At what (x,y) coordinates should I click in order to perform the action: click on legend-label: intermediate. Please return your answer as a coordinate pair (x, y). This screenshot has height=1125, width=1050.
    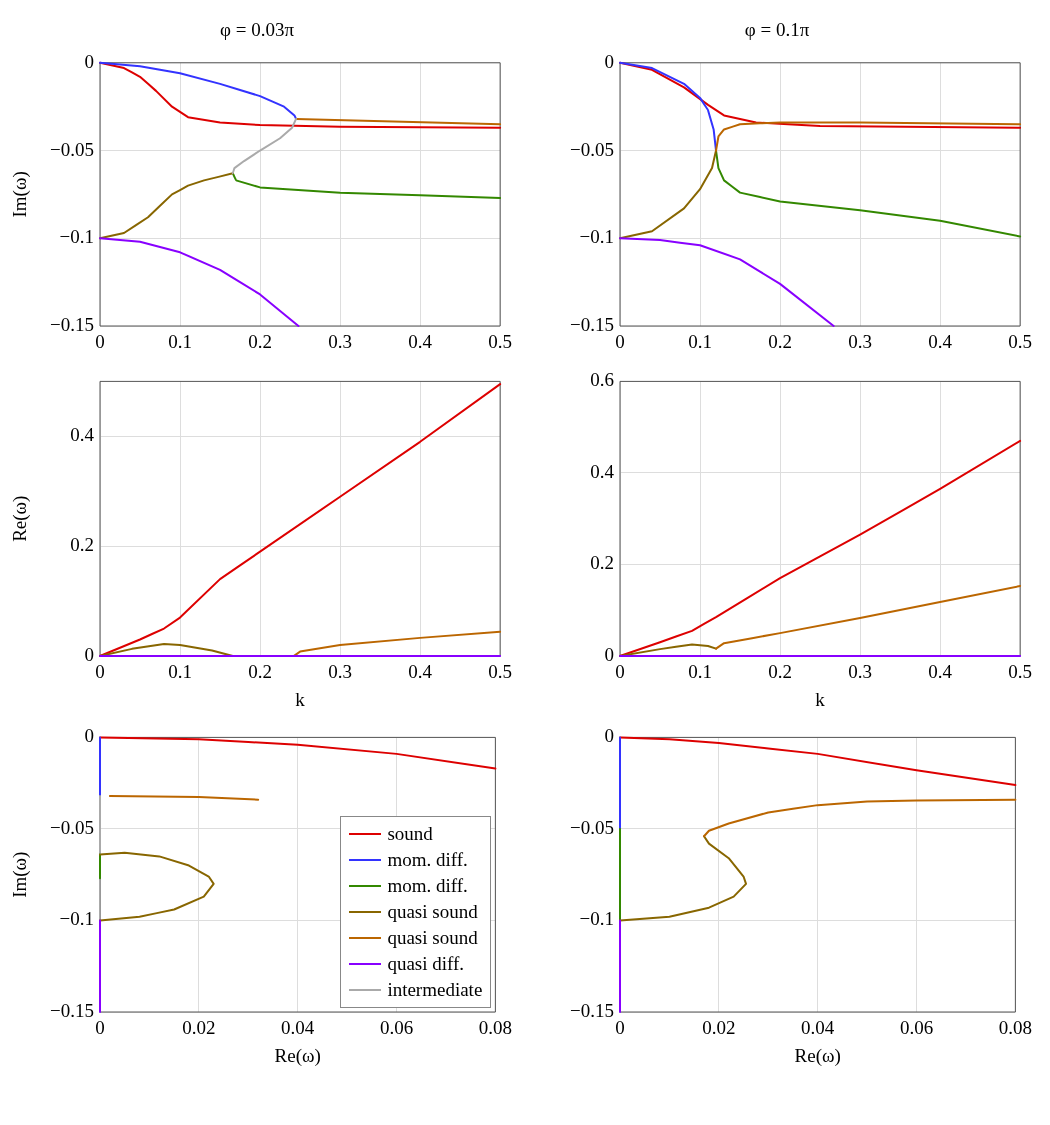
    Looking at the image, I should click on (435, 990).